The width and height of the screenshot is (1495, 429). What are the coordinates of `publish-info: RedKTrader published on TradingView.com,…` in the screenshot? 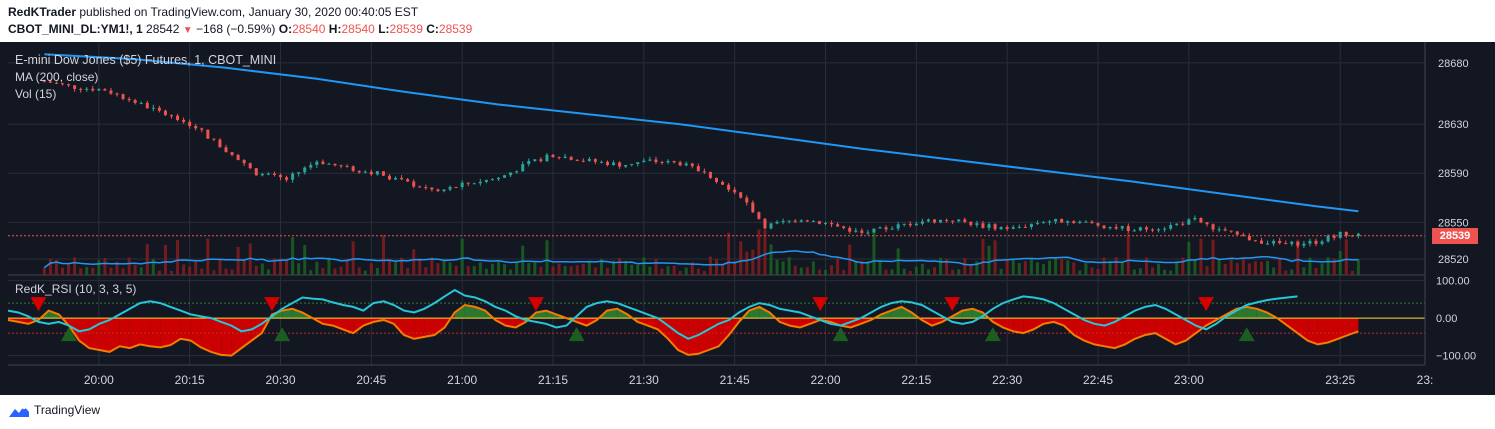 It's located at (213, 12).